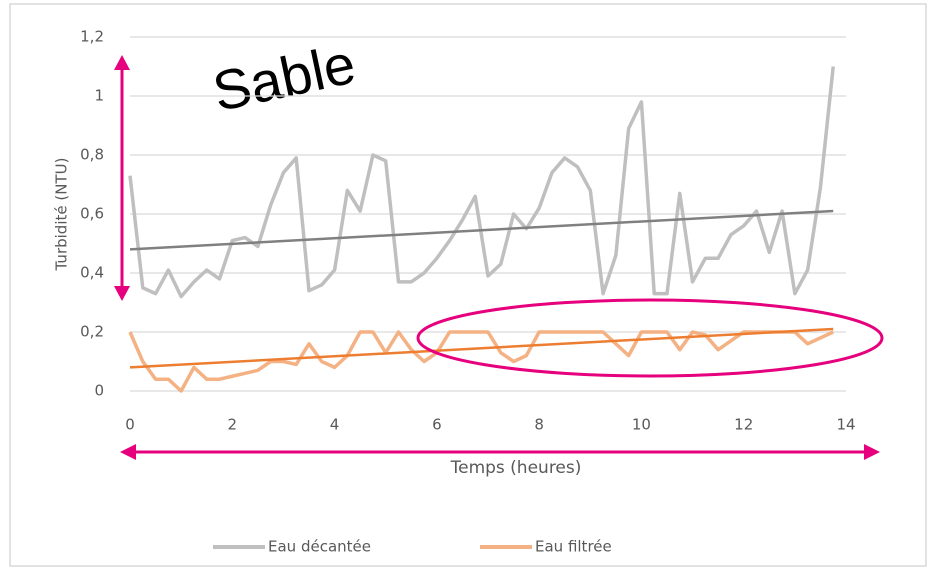 The height and width of the screenshot is (569, 936). I want to click on x-tick-label: 6, so click(437, 425).